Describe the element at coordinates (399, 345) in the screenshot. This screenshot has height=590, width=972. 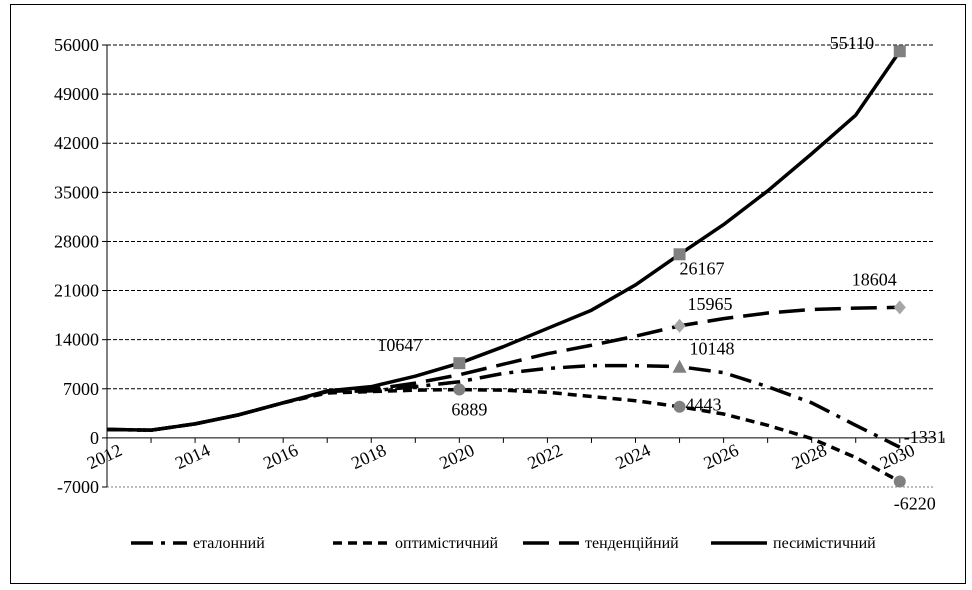
I see `data-label: 10647` at that location.